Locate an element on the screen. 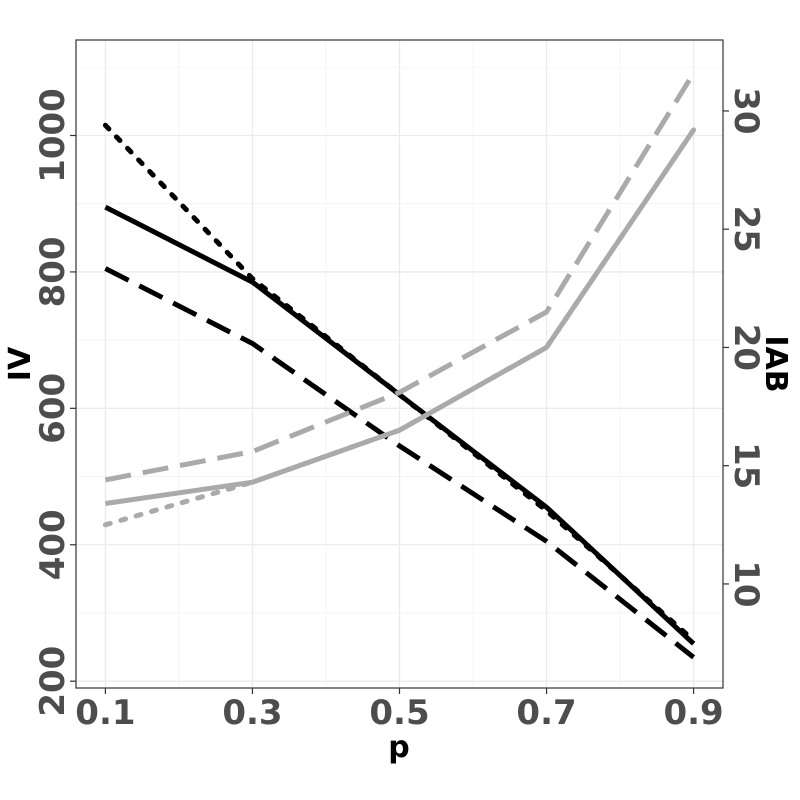 The width and height of the screenshot is (800, 800). y-left-tick-label: 200 is located at coordinates (53, 681).